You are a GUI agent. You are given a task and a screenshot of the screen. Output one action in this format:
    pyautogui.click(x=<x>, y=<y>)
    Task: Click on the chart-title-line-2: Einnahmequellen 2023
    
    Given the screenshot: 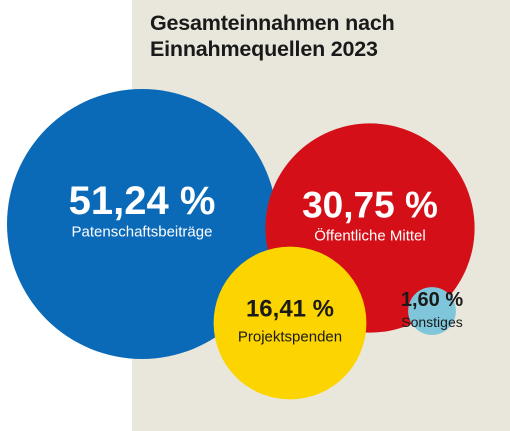 What is the action you would take?
    pyautogui.click(x=264, y=49)
    